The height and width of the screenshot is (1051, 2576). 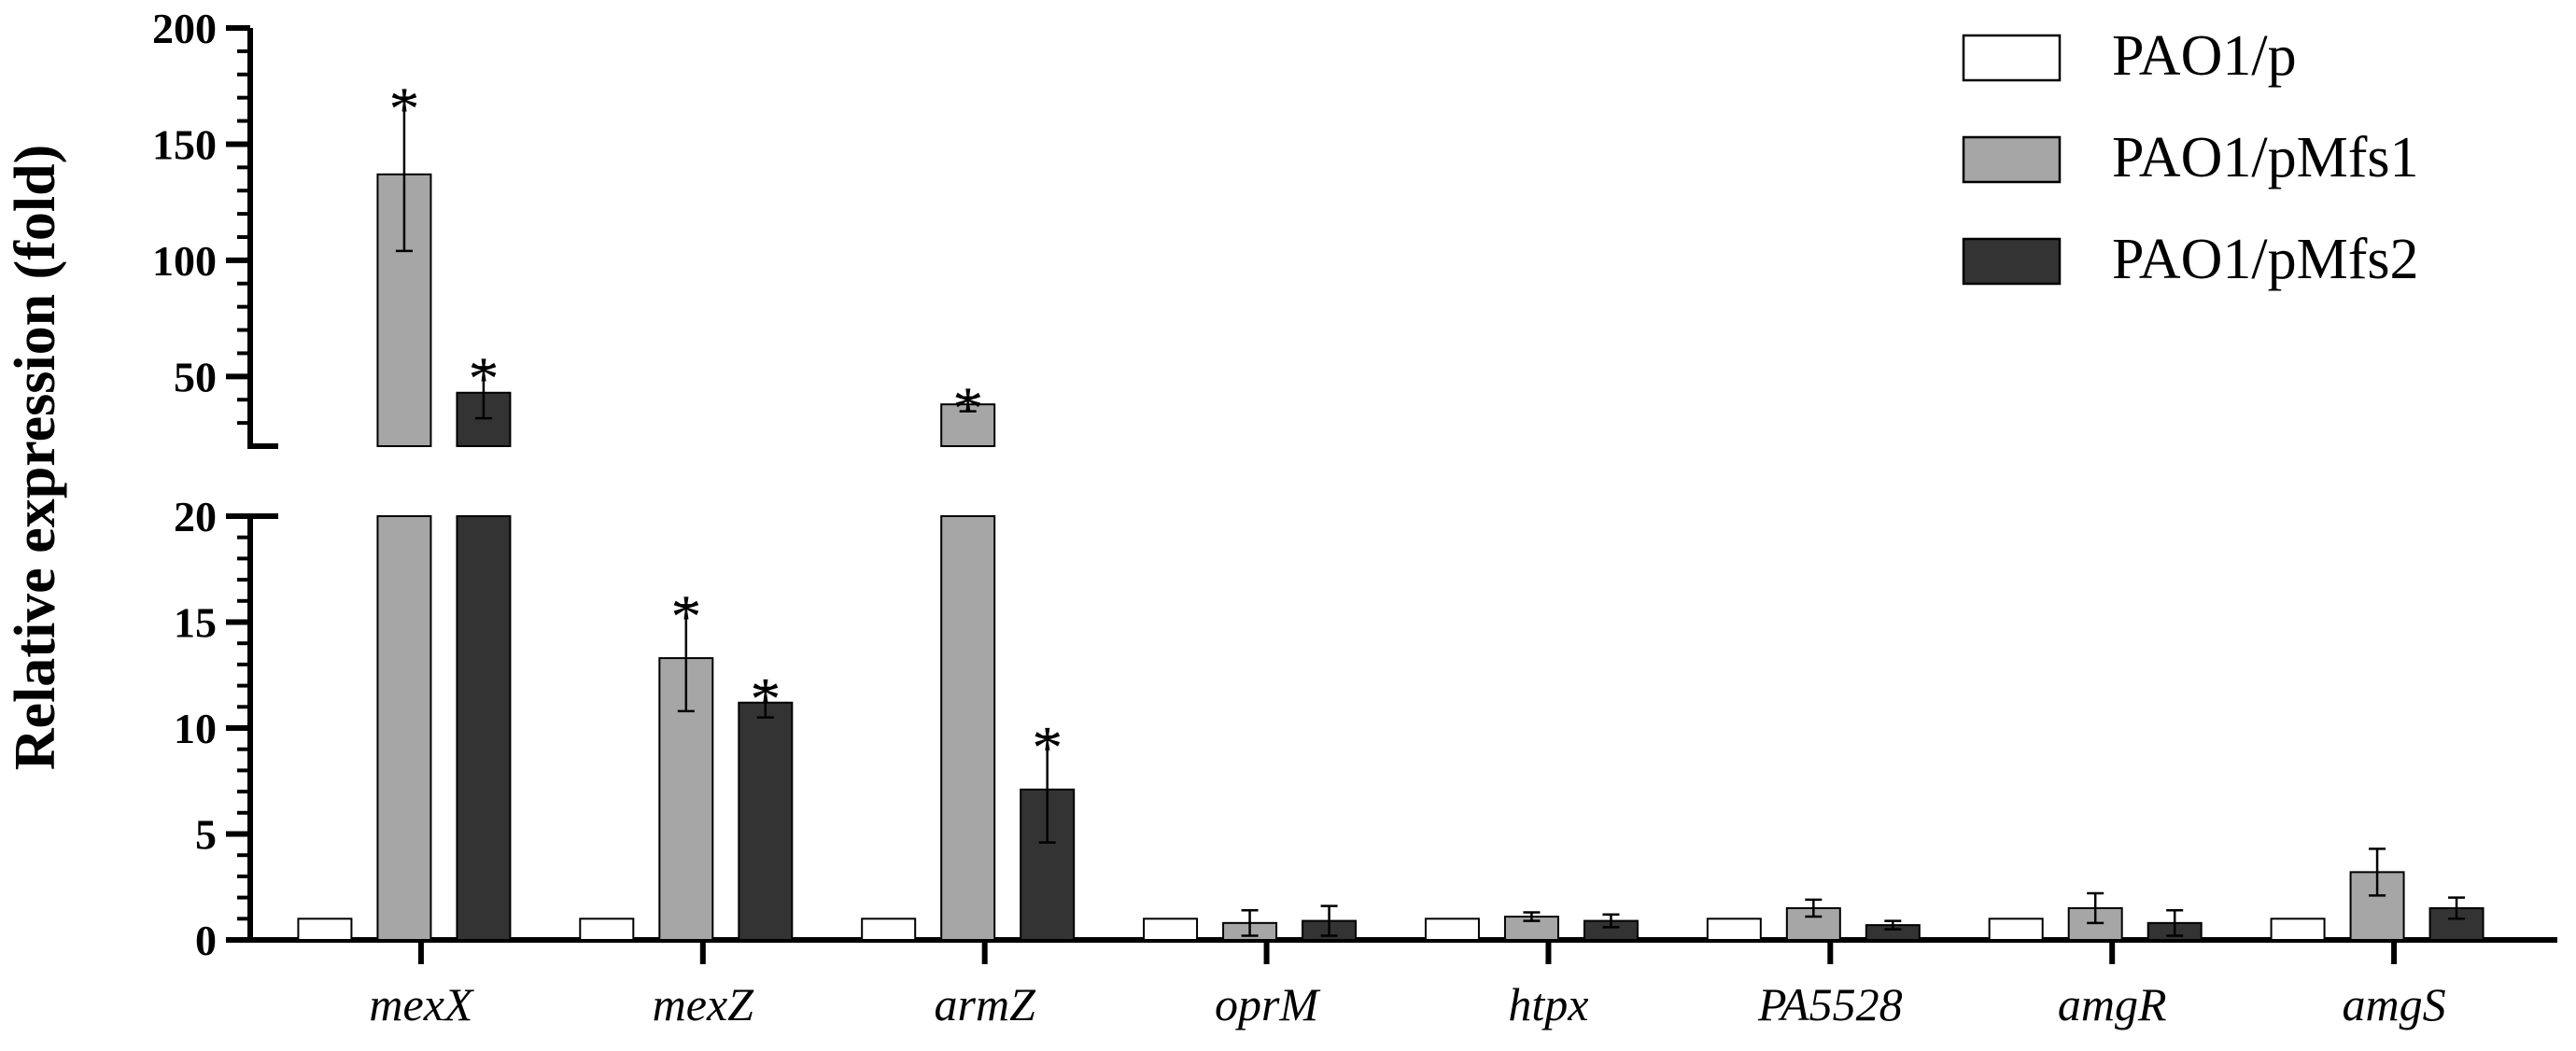 I want to click on y-axis-ticks: 0 5 10 15 20 50 100 150 200, so click(x=201, y=484).